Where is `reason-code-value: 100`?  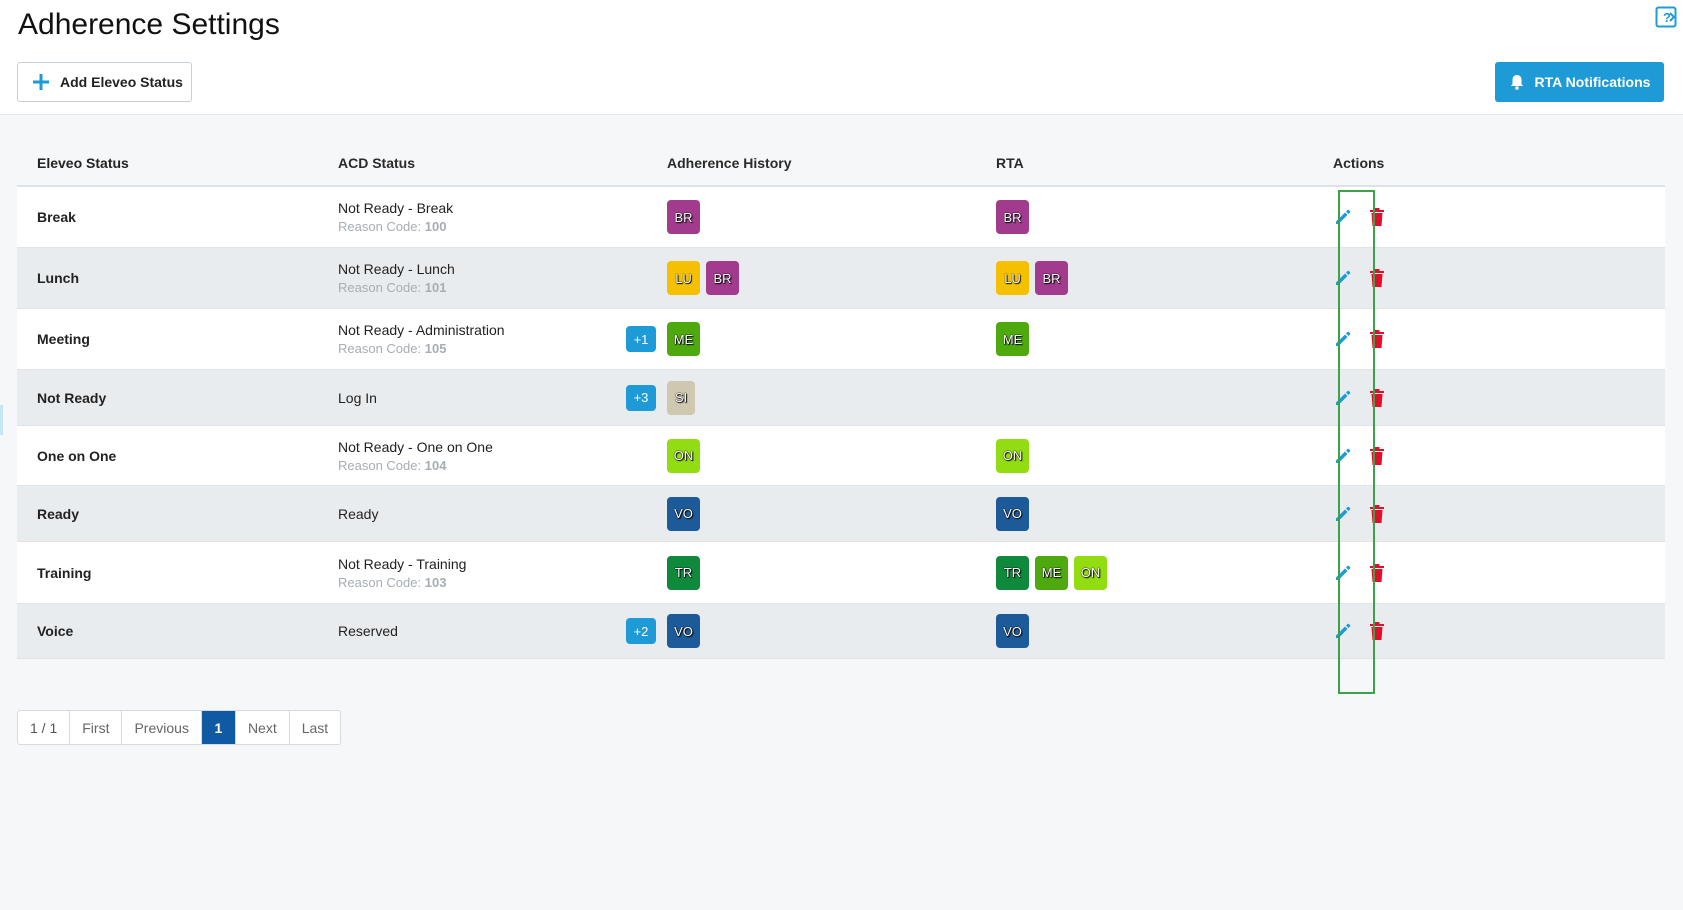 reason-code-value: 100 is located at coordinates (435, 226).